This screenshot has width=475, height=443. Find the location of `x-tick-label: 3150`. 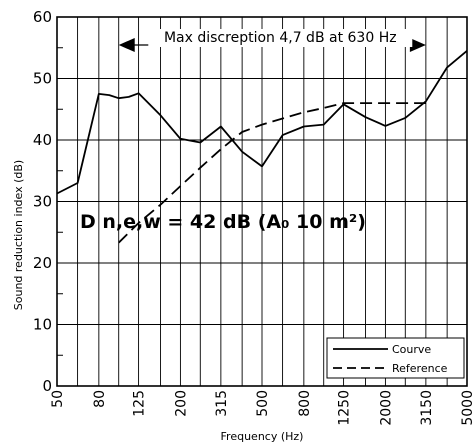

x-tick-label: 3150 is located at coordinates (427, 408).